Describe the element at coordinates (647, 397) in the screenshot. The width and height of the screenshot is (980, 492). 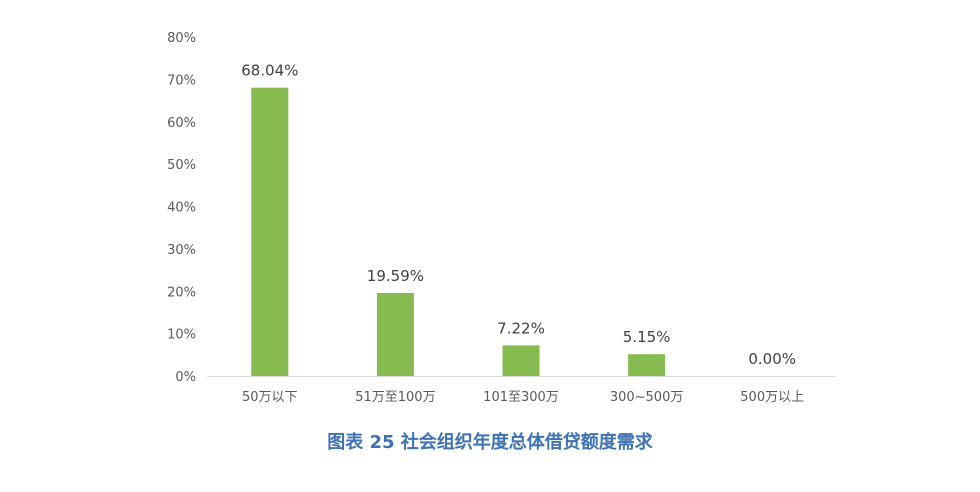
I see `x-tick-label: 300~500万` at that location.